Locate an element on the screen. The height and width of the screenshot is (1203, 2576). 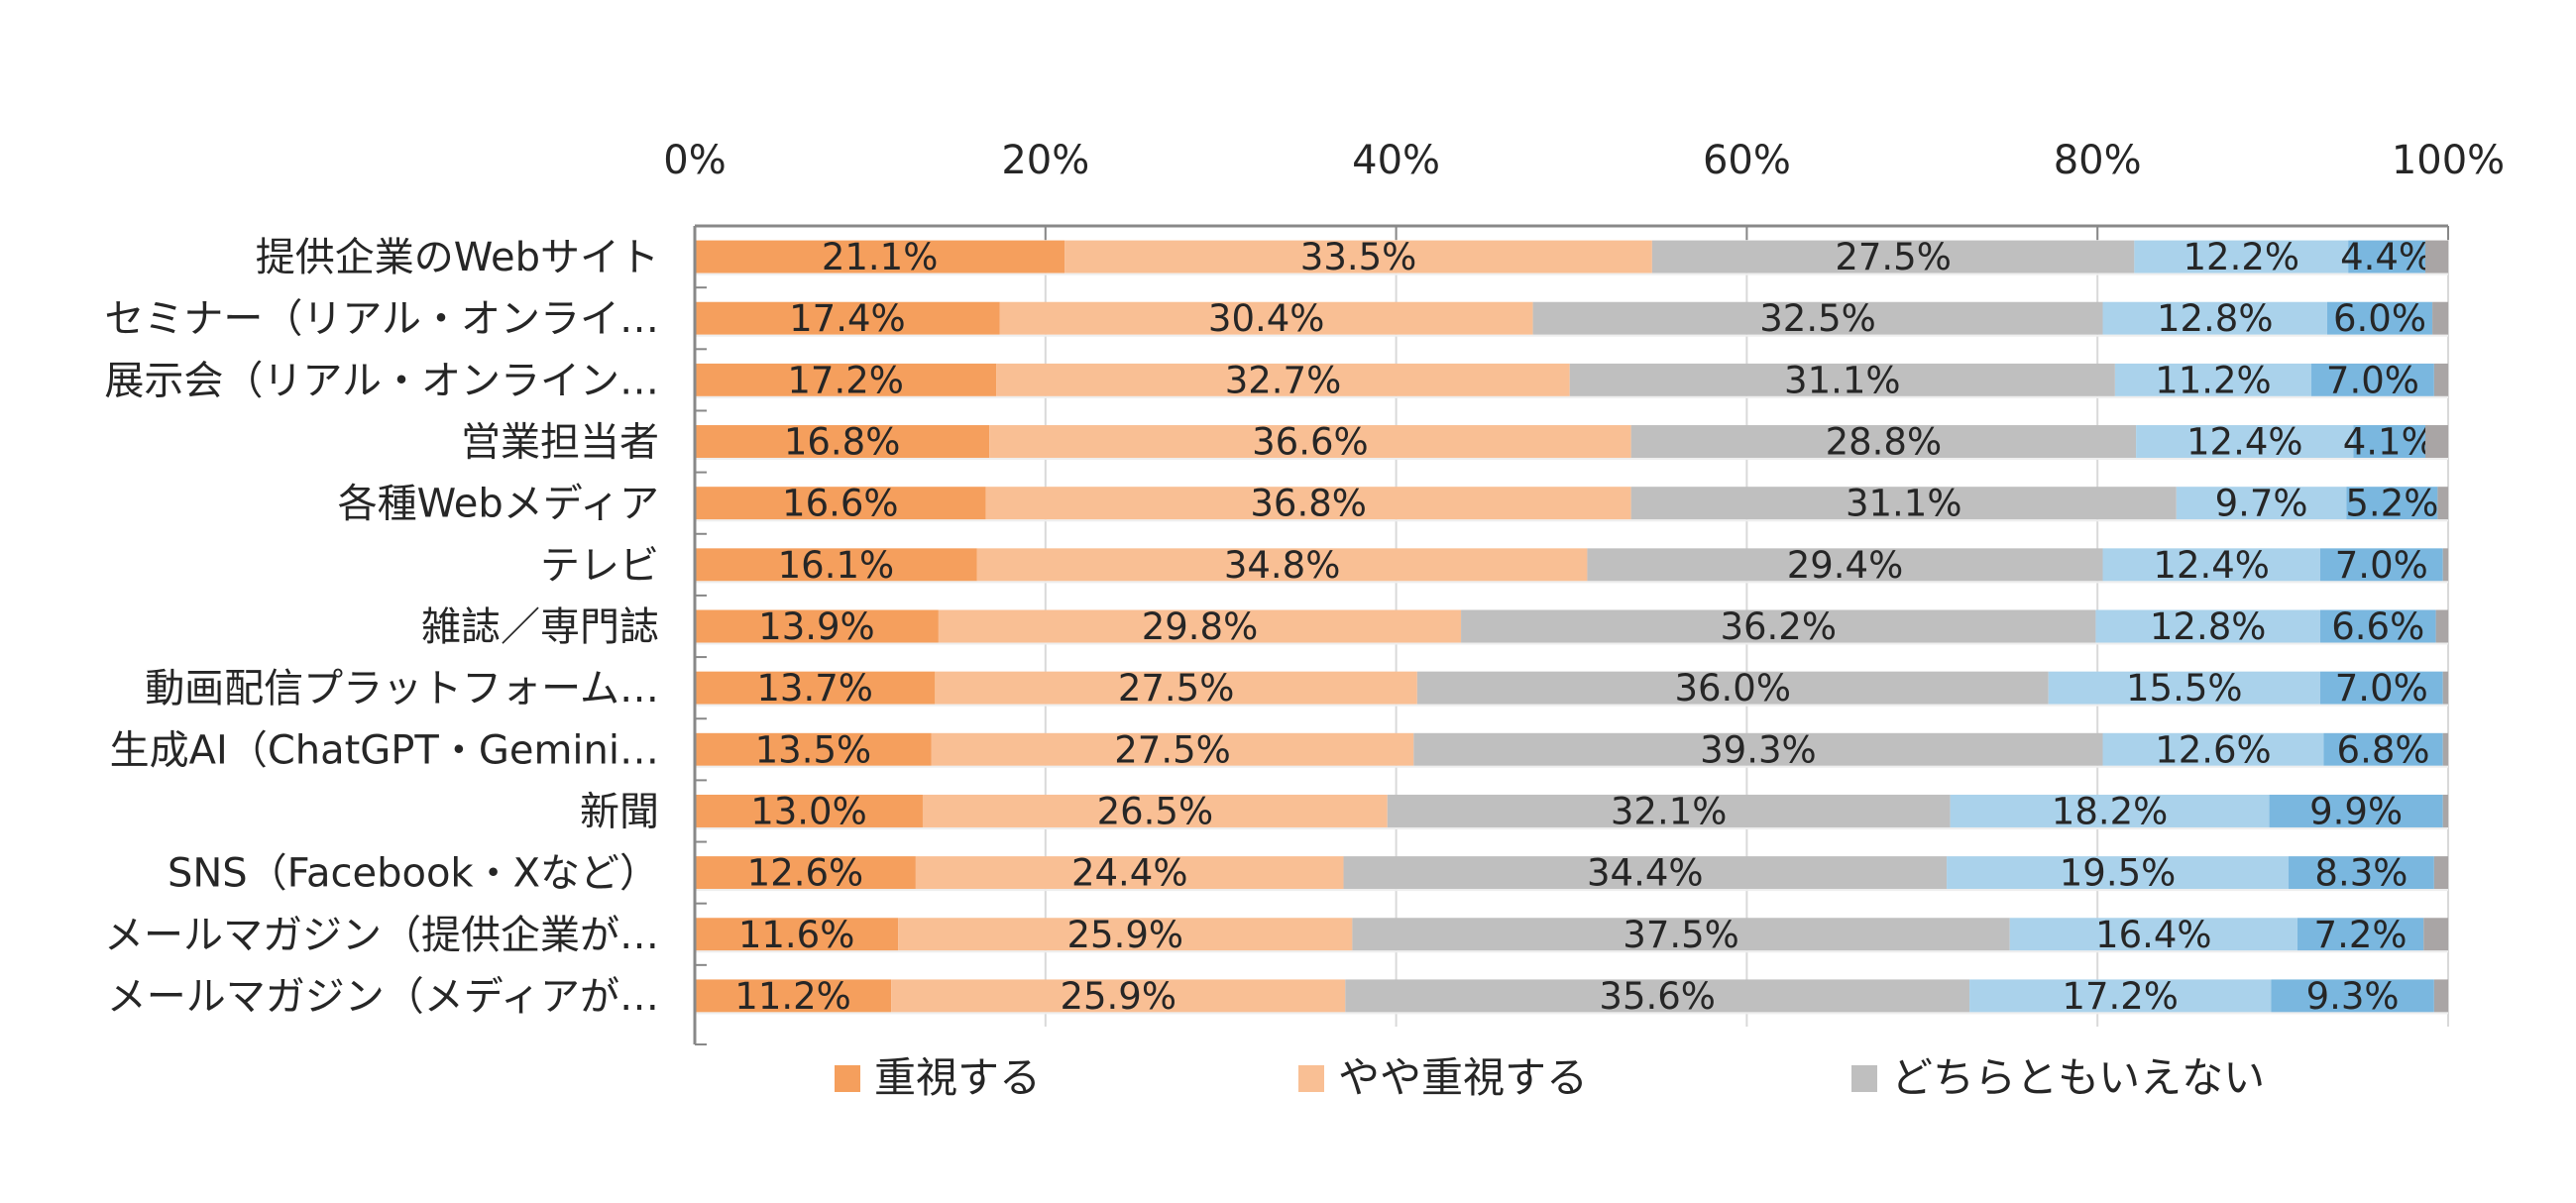
data-label: 17.4% is located at coordinates (847, 318).